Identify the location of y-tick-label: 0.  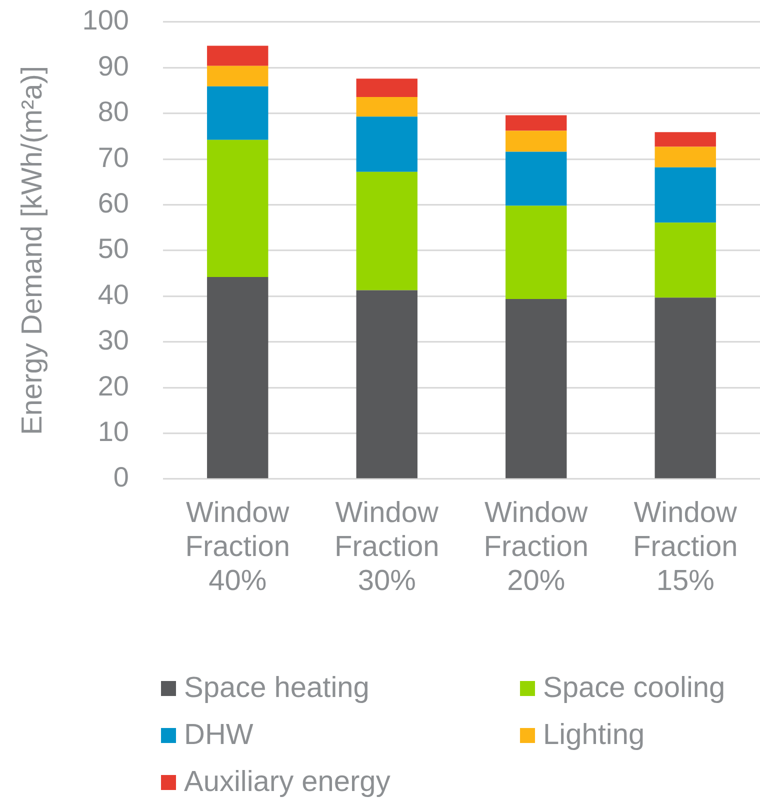
(121, 477).